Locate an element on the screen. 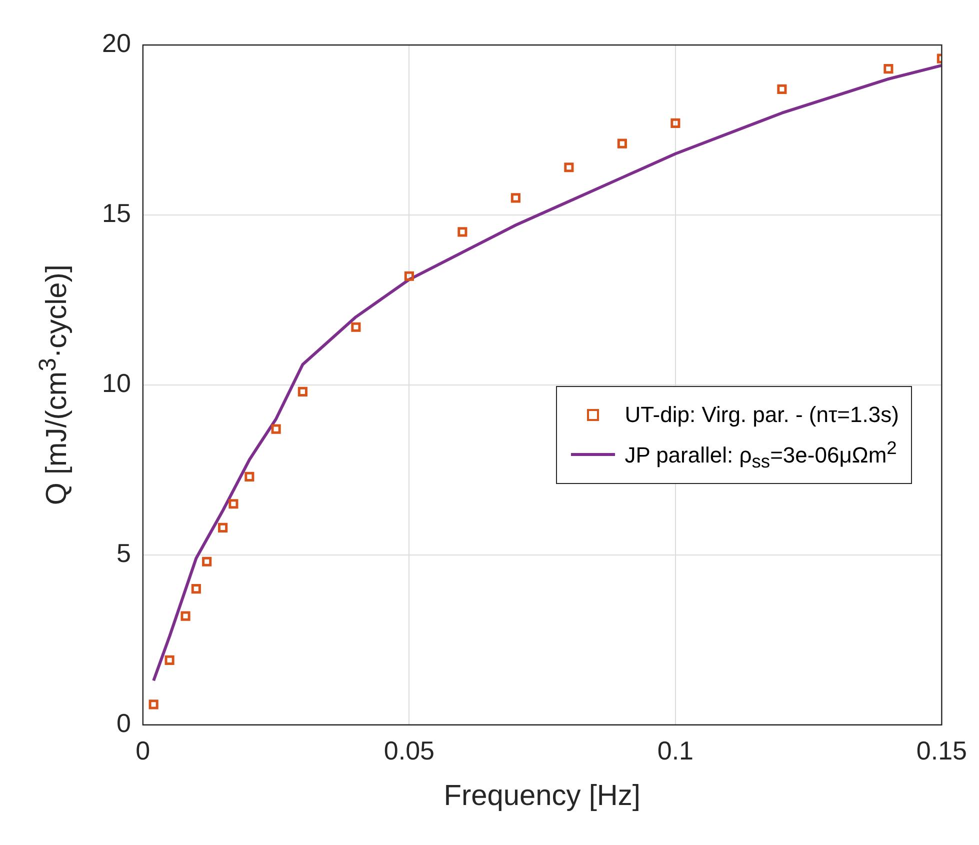 The image size is (979, 845). legend-label: UT-dip: Virg. par. - (nτ=1.3s) is located at coordinates (761, 415).